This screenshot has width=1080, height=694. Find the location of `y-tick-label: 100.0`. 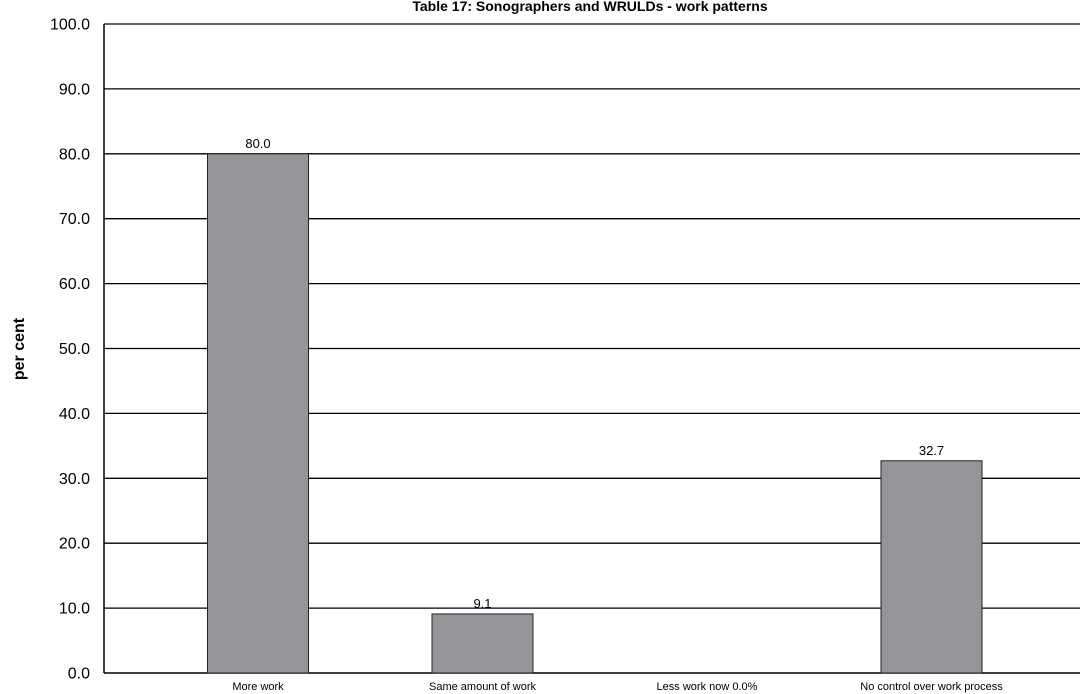

y-tick-label: 100.0 is located at coordinates (70, 25).